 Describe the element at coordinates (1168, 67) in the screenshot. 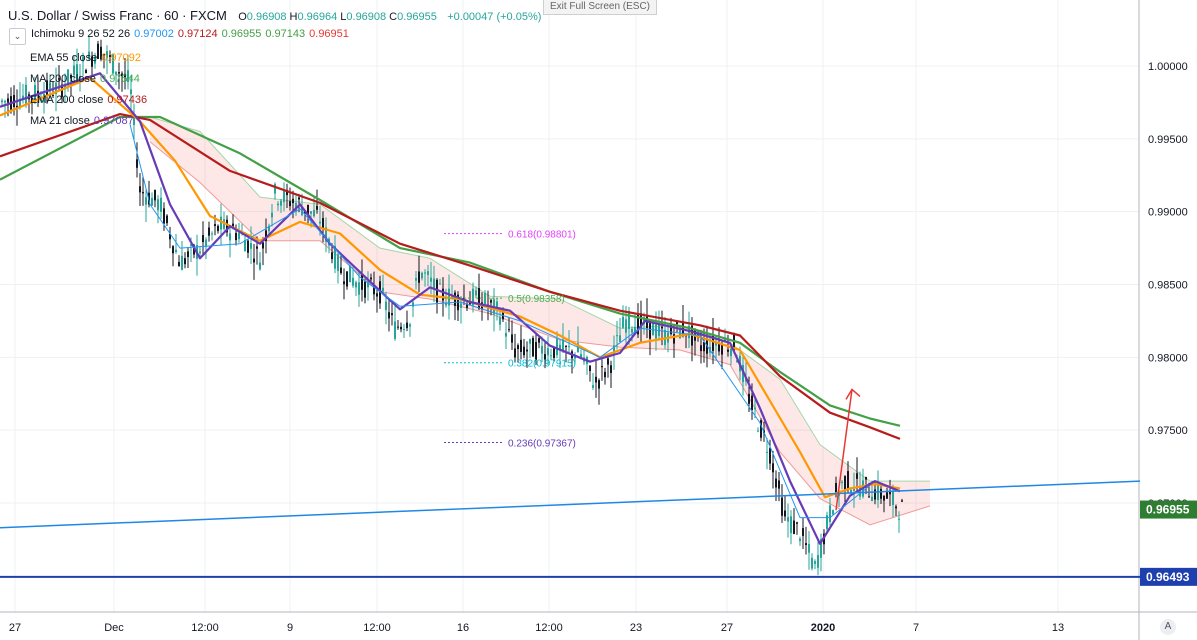

I see `y-tick-label: 1.00000` at that location.